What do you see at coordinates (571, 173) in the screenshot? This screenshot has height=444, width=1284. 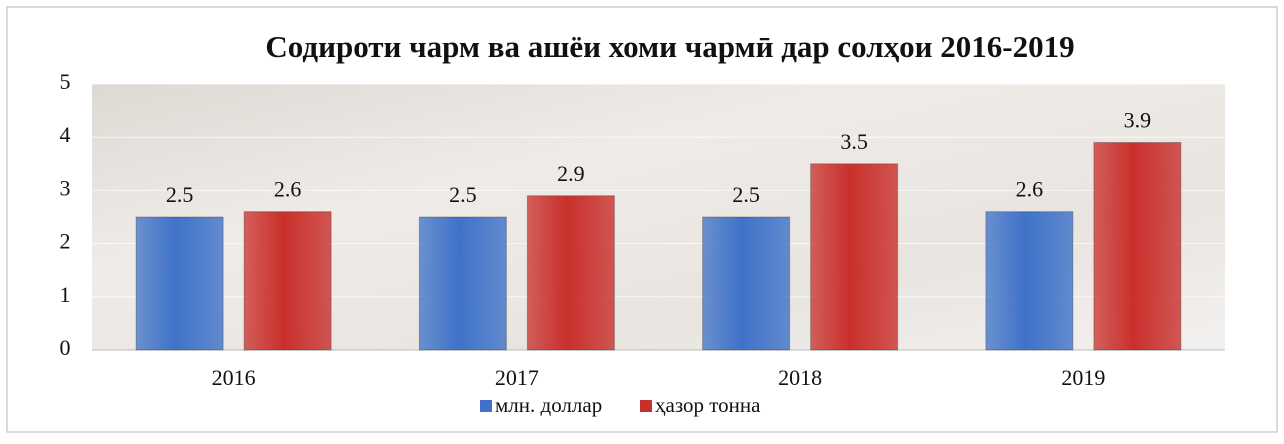 I see `data-label: 2.9` at bounding box center [571, 173].